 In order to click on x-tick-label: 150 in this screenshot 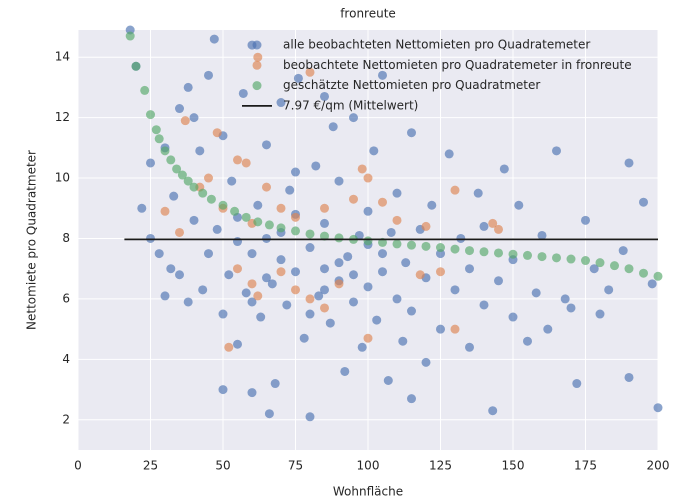, I will do `click(513, 466)`.